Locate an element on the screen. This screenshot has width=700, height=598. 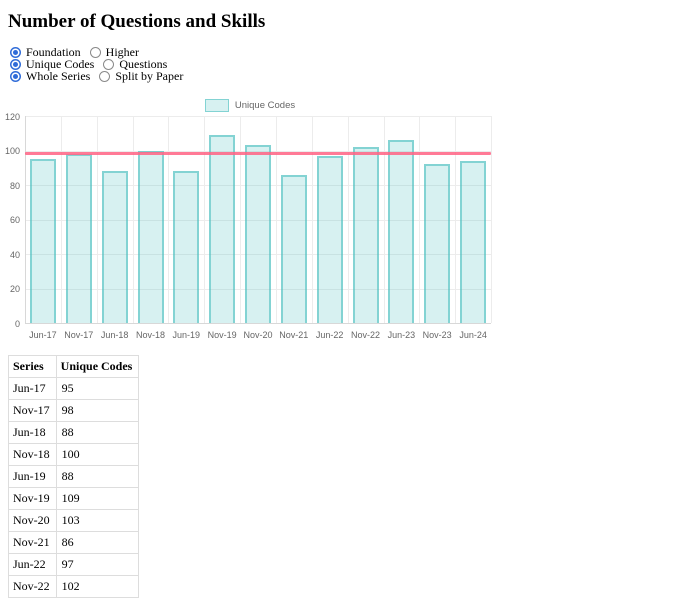
table-row: Jun-17 95 is located at coordinates (74, 388).